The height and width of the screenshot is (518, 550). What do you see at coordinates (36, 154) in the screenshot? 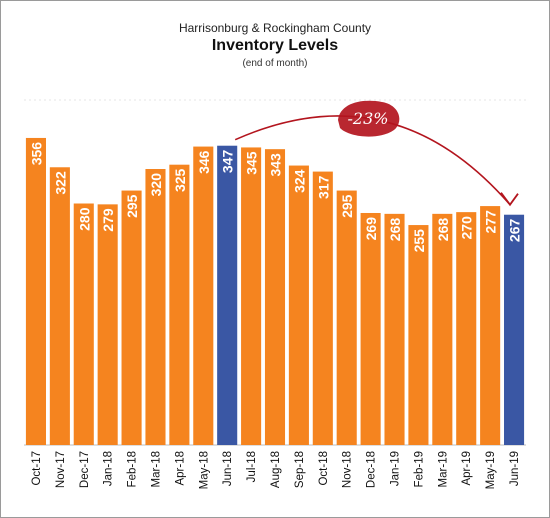
I see `bar-value-label: 356` at bounding box center [36, 154].